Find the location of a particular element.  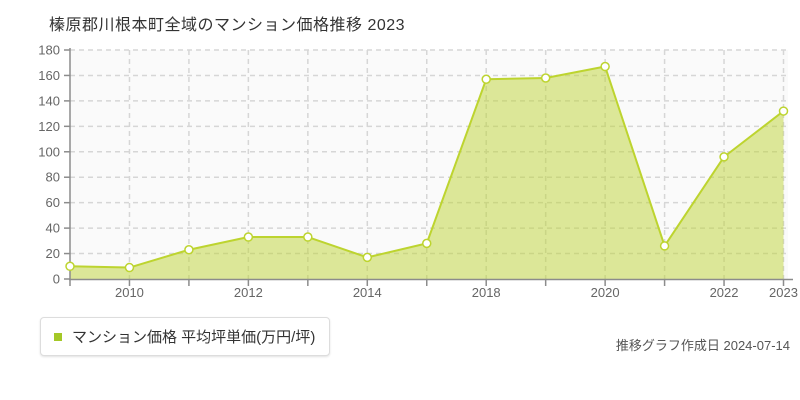

chart-created-date: 推移グラフ作成日 2024-07-14 is located at coordinates (702, 345).